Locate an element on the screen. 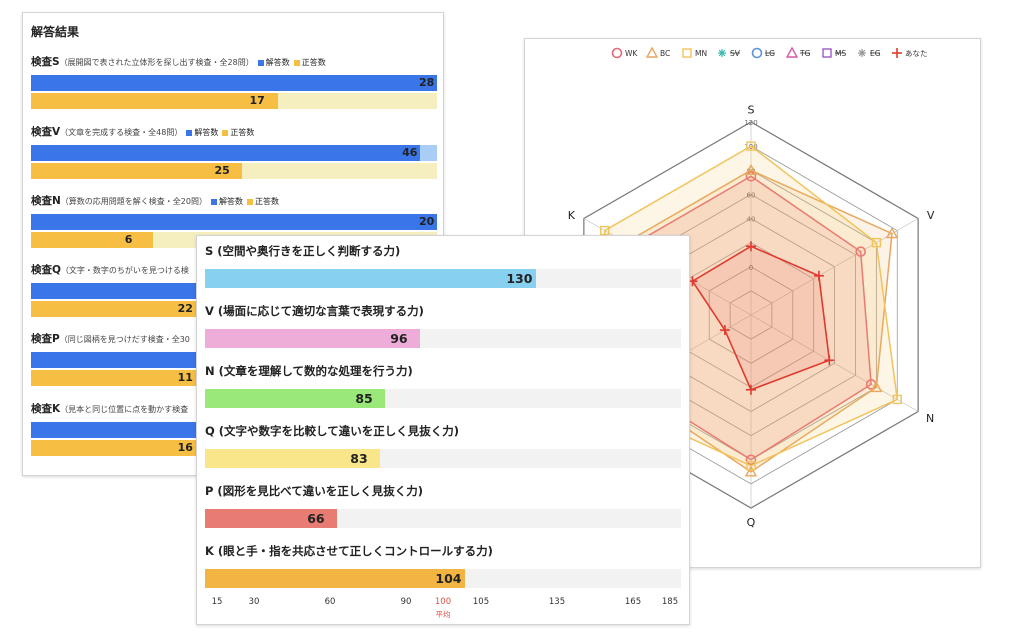  answered-value: 46 is located at coordinates (410, 152).